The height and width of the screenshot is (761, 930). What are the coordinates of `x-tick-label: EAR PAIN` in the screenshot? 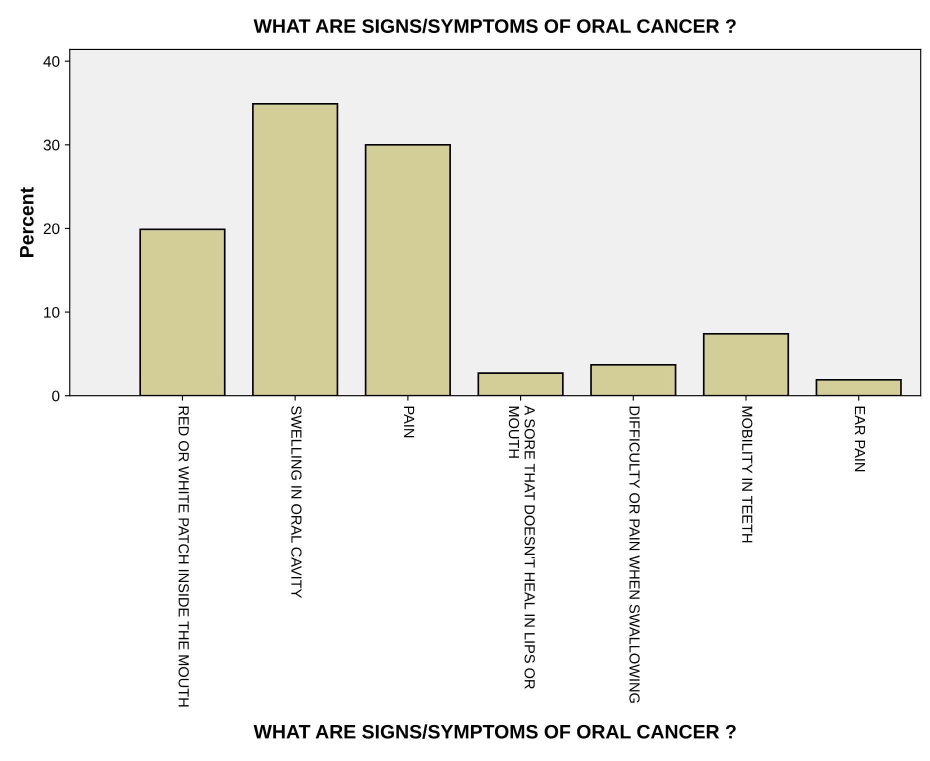 It's located at (859, 439).